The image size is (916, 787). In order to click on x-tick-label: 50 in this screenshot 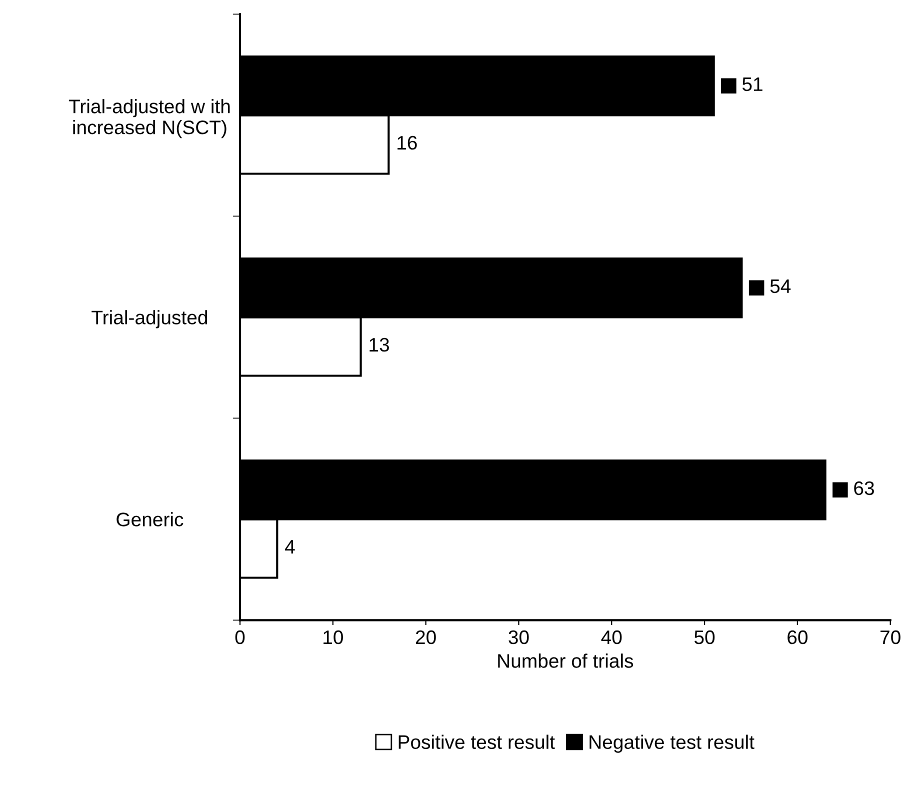, I will do `click(704, 637)`.